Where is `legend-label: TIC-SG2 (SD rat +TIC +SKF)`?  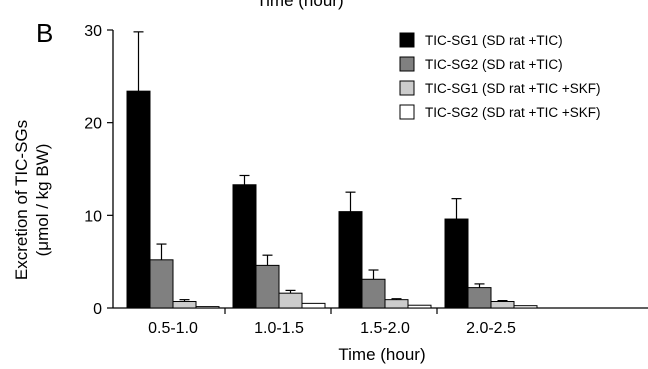
legend-label: TIC-SG2 (SD rat +TIC +SKF) is located at coordinates (513, 112).